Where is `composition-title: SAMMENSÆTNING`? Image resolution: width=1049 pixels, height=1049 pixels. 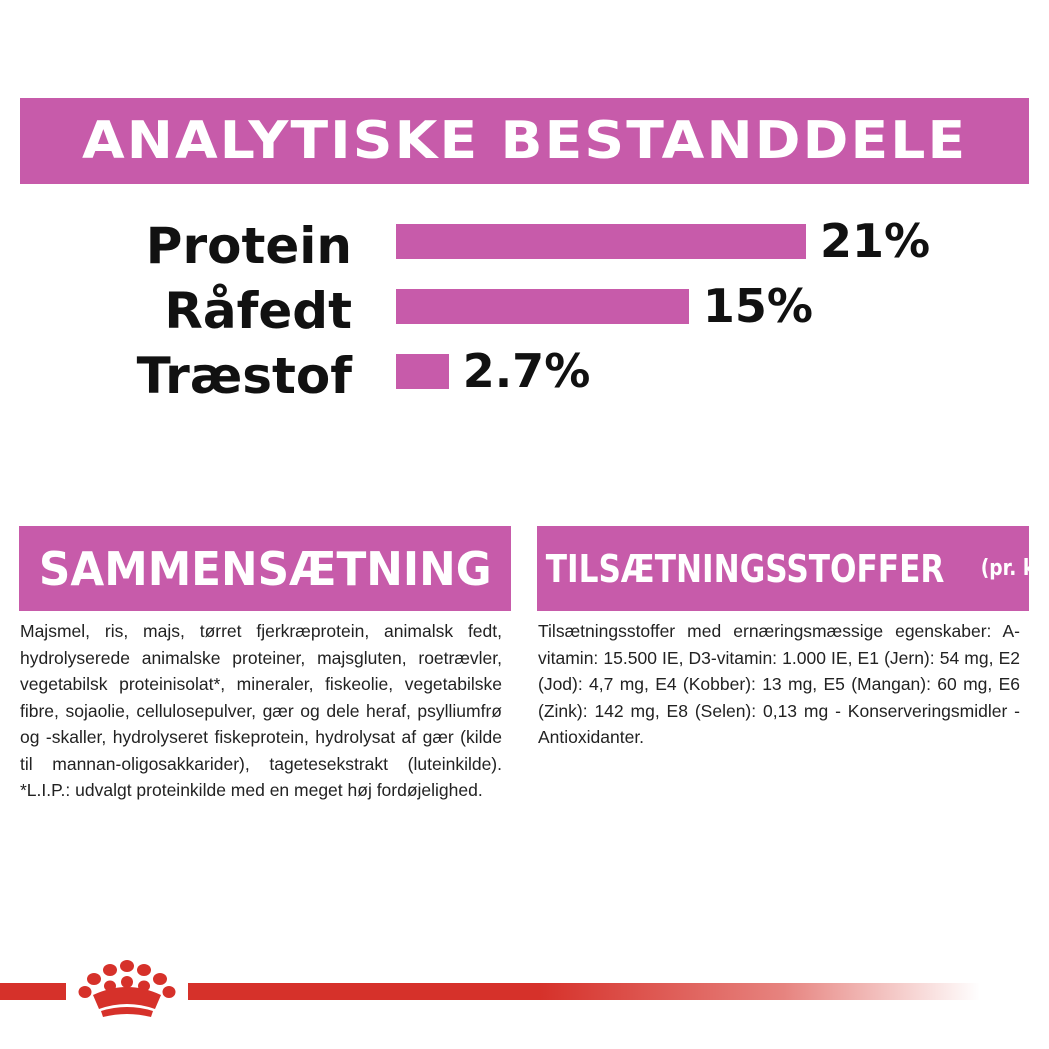
composition-title: SAMMENSÆTNING is located at coordinates (265, 568).